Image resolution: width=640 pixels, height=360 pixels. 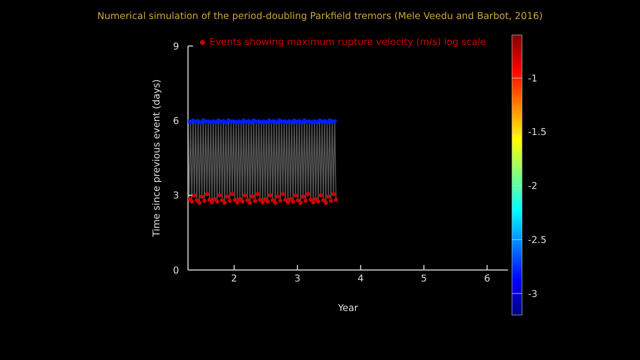 I want to click on legend-label: Events showing maximum rupture velocity (m/s) log scale, so click(x=347, y=42).